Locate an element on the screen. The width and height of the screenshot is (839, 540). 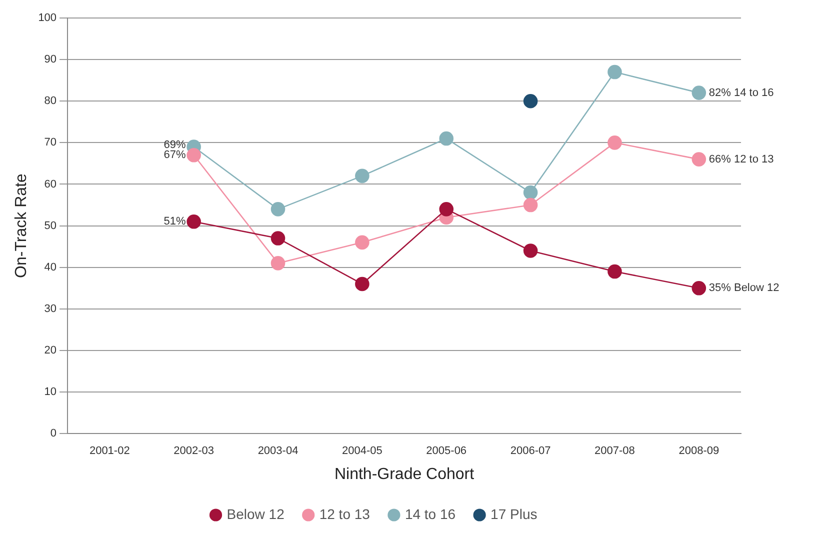
x-tick-label: 2004-05 is located at coordinates (362, 451).